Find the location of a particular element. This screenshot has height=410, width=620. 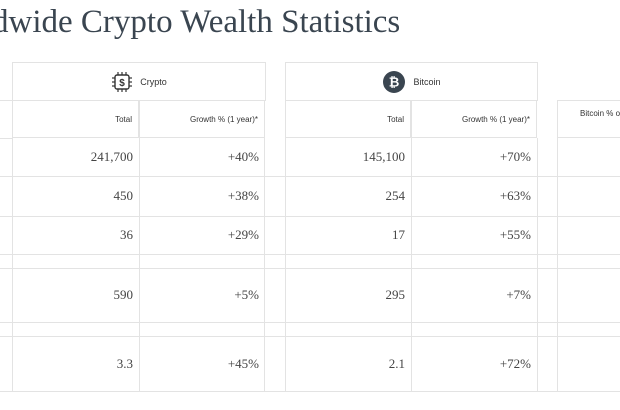

bitcoin-icon: ₿ is located at coordinates (394, 82).